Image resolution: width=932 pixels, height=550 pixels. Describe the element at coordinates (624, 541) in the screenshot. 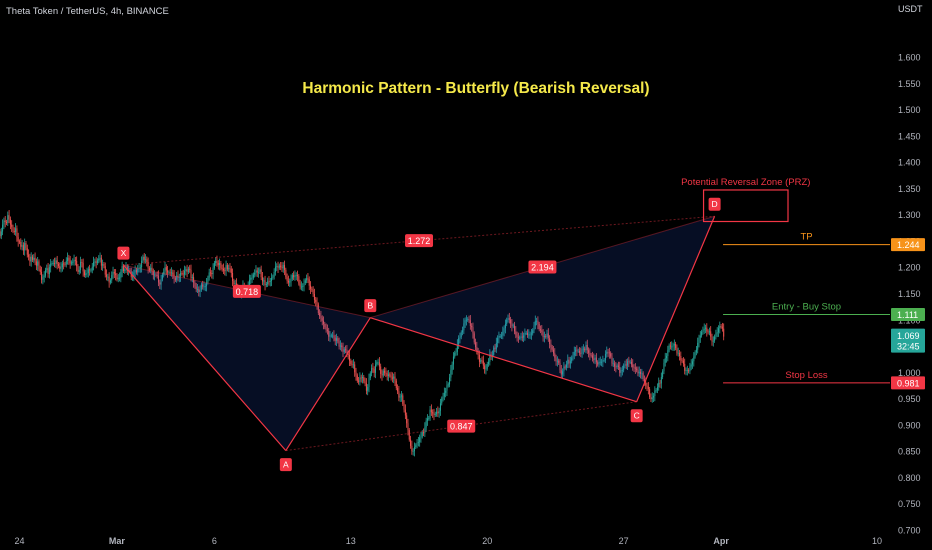

I see `time-tick-label: 27` at that location.